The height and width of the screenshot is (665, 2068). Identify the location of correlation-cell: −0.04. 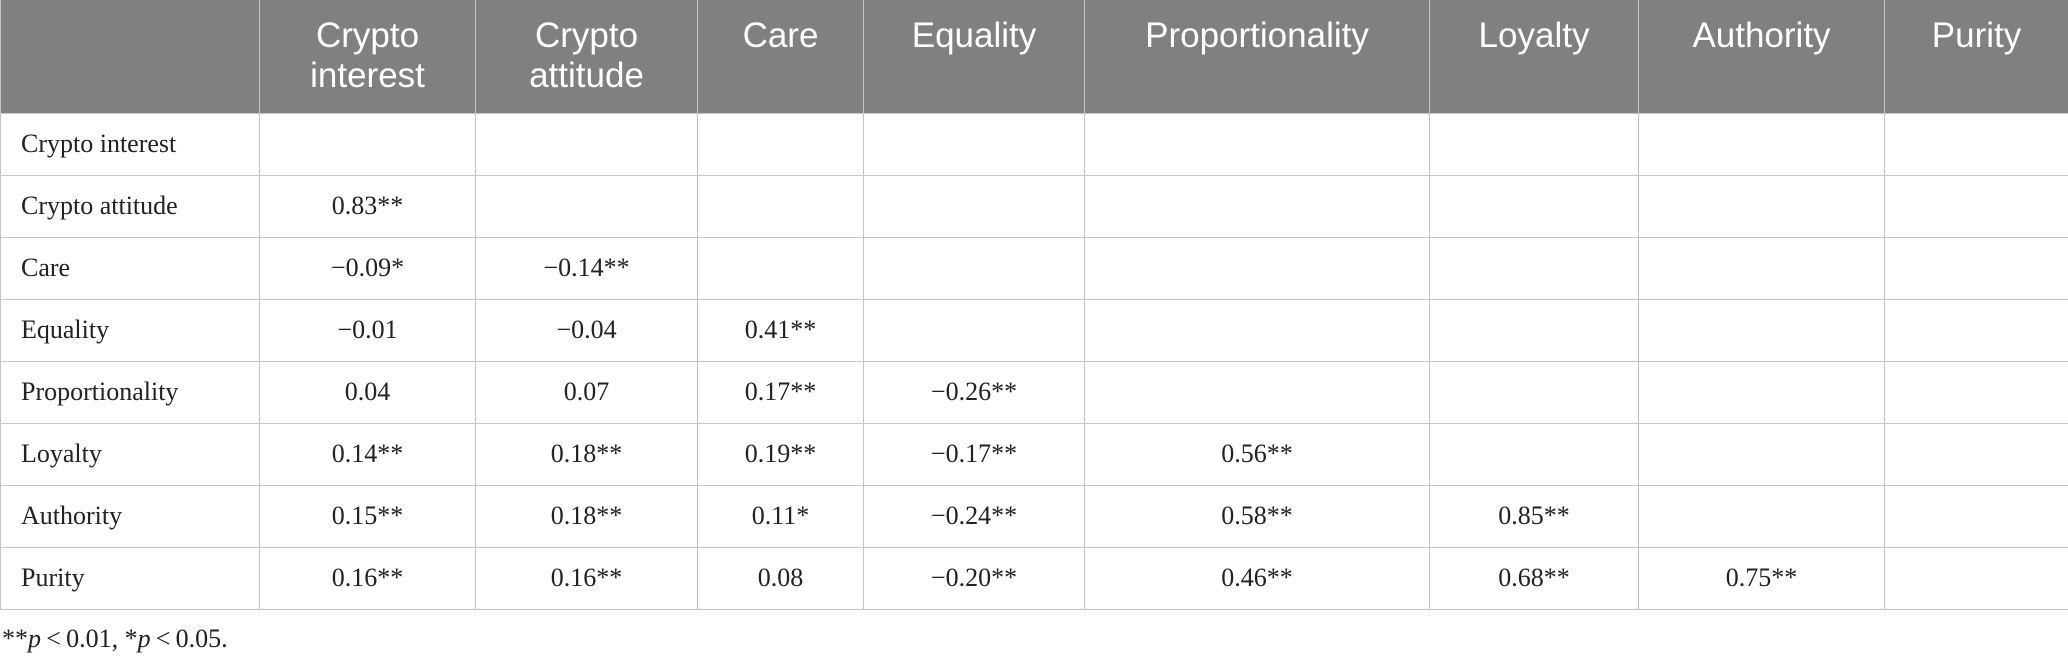
(586, 330).